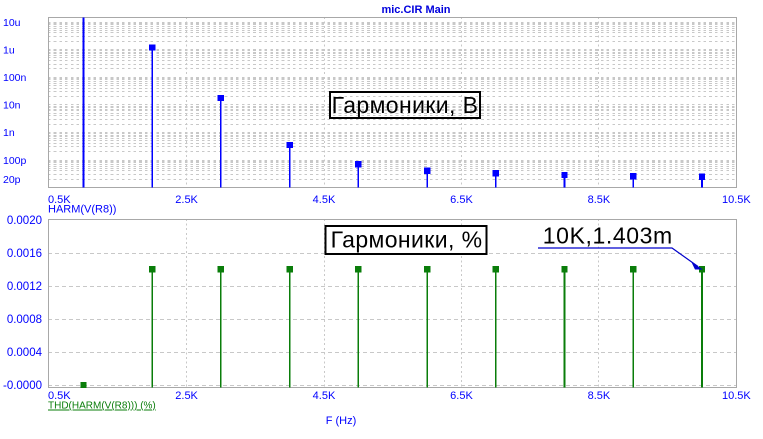  I want to click on svg-text: 10u, so click(12, 23).